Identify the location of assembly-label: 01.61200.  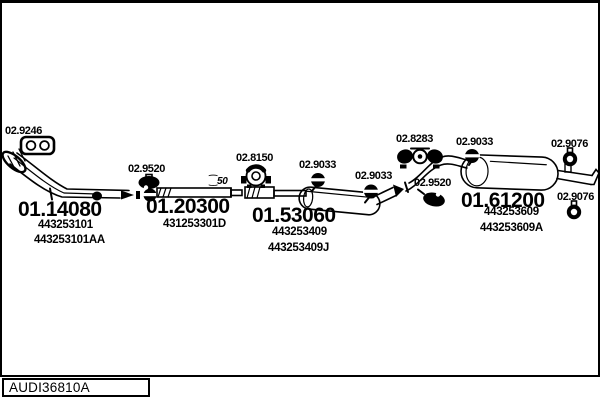
(503, 200).